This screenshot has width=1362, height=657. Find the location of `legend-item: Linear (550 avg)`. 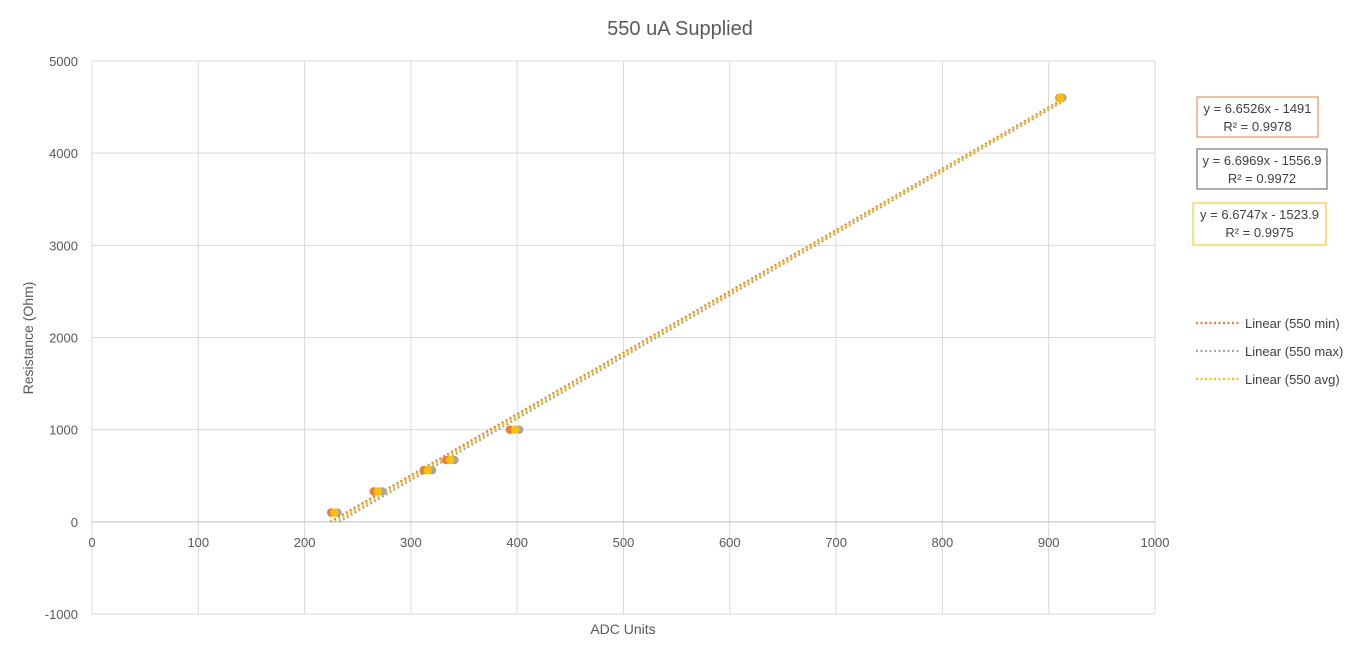

legend-item: Linear (550 avg) is located at coordinates (1268, 379).